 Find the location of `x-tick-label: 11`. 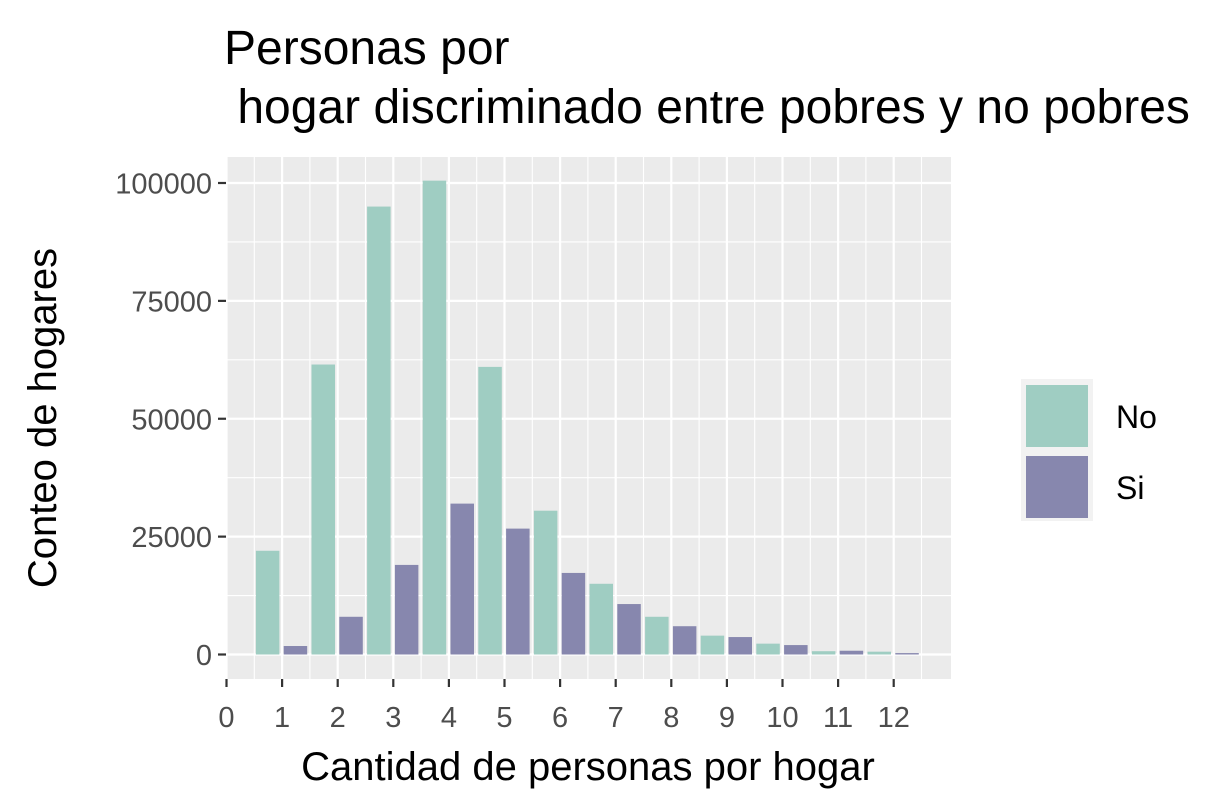

x-tick-label: 11 is located at coordinates (838, 718).